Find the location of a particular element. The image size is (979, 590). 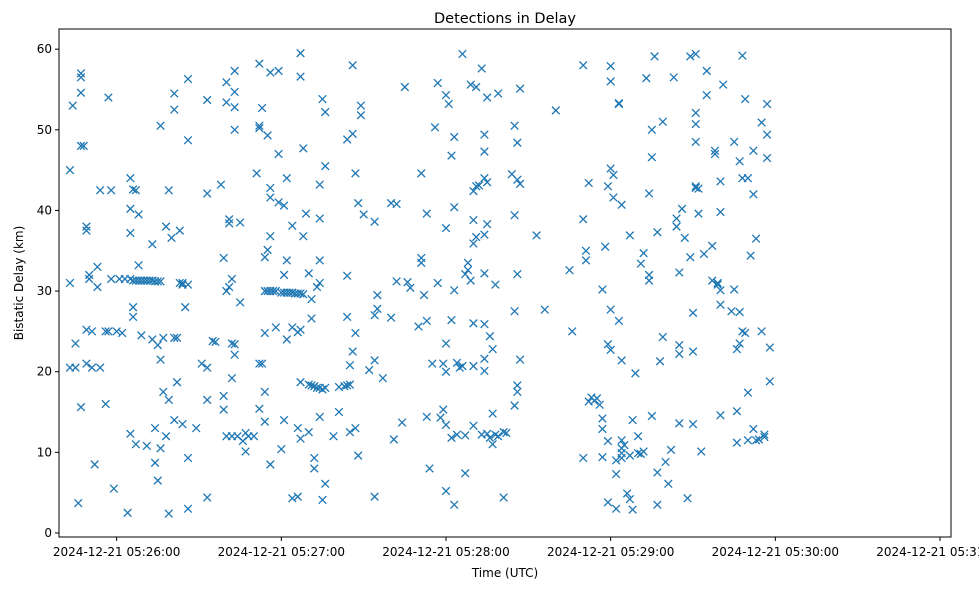

y-tick-label-2: 20 is located at coordinates (44, 372).